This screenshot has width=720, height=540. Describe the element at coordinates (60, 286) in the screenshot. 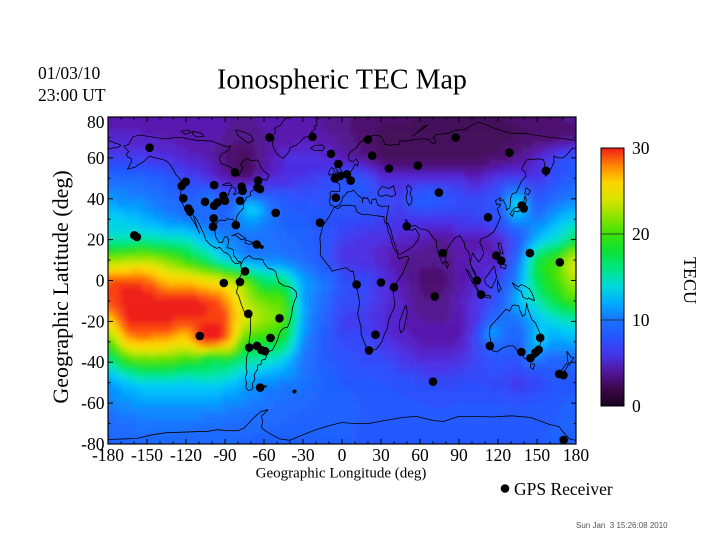

I see `svg-text: Geographic Latitude (deg)` at that location.